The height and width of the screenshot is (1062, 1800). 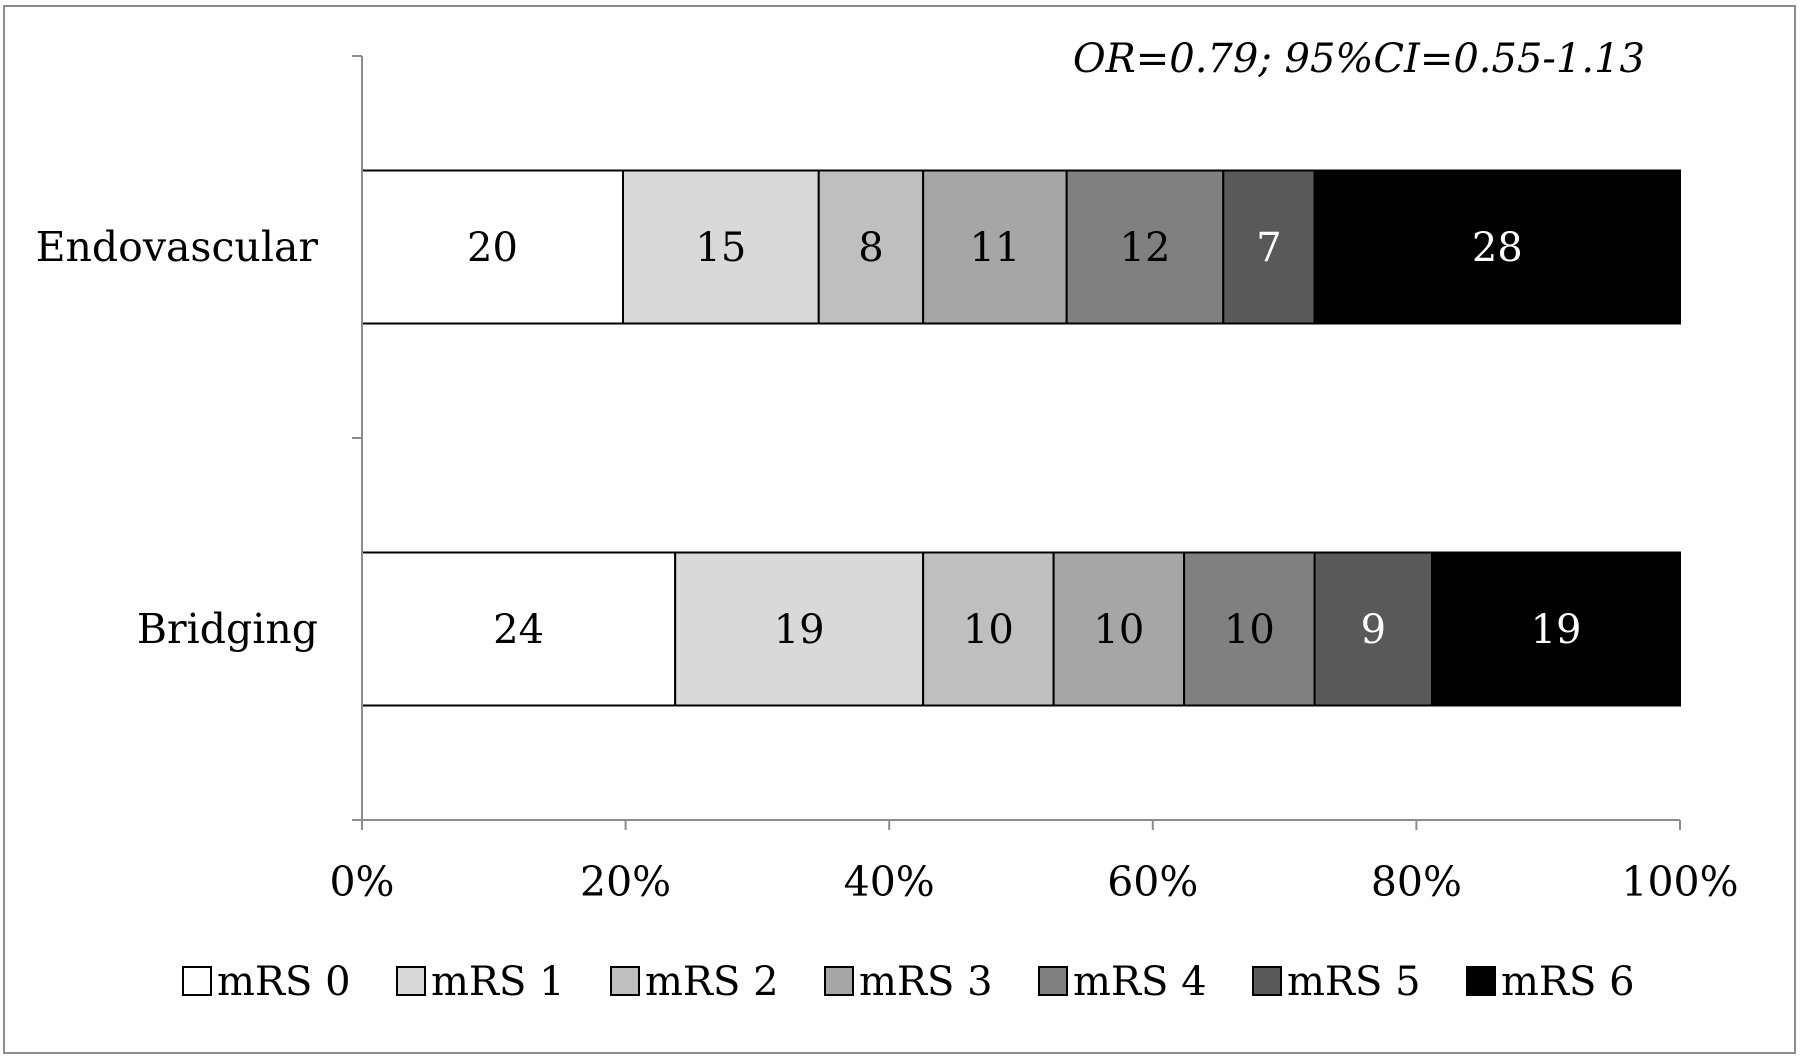 I want to click on data-label-endovascular-mrs-4: 12, so click(x=1145, y=248).